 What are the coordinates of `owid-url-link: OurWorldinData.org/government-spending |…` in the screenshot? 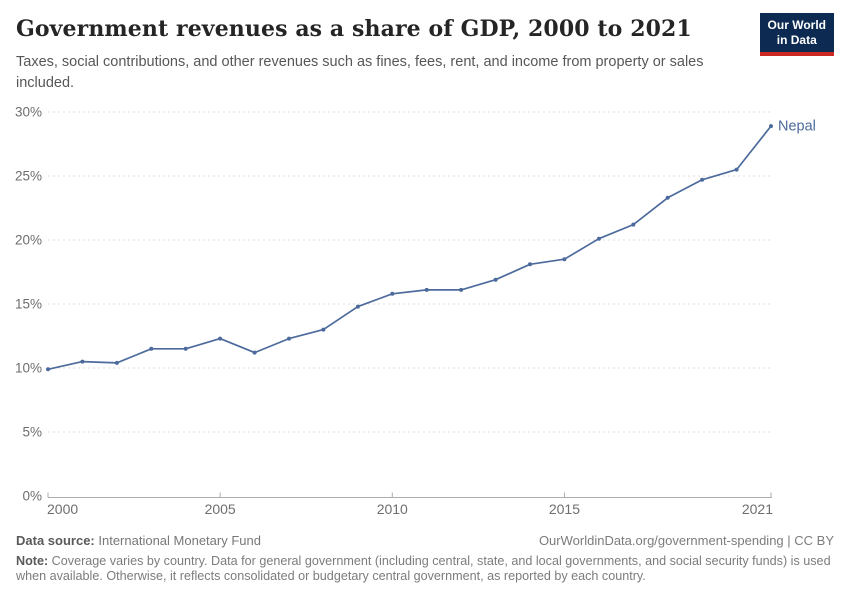 It's located at (686, 540).